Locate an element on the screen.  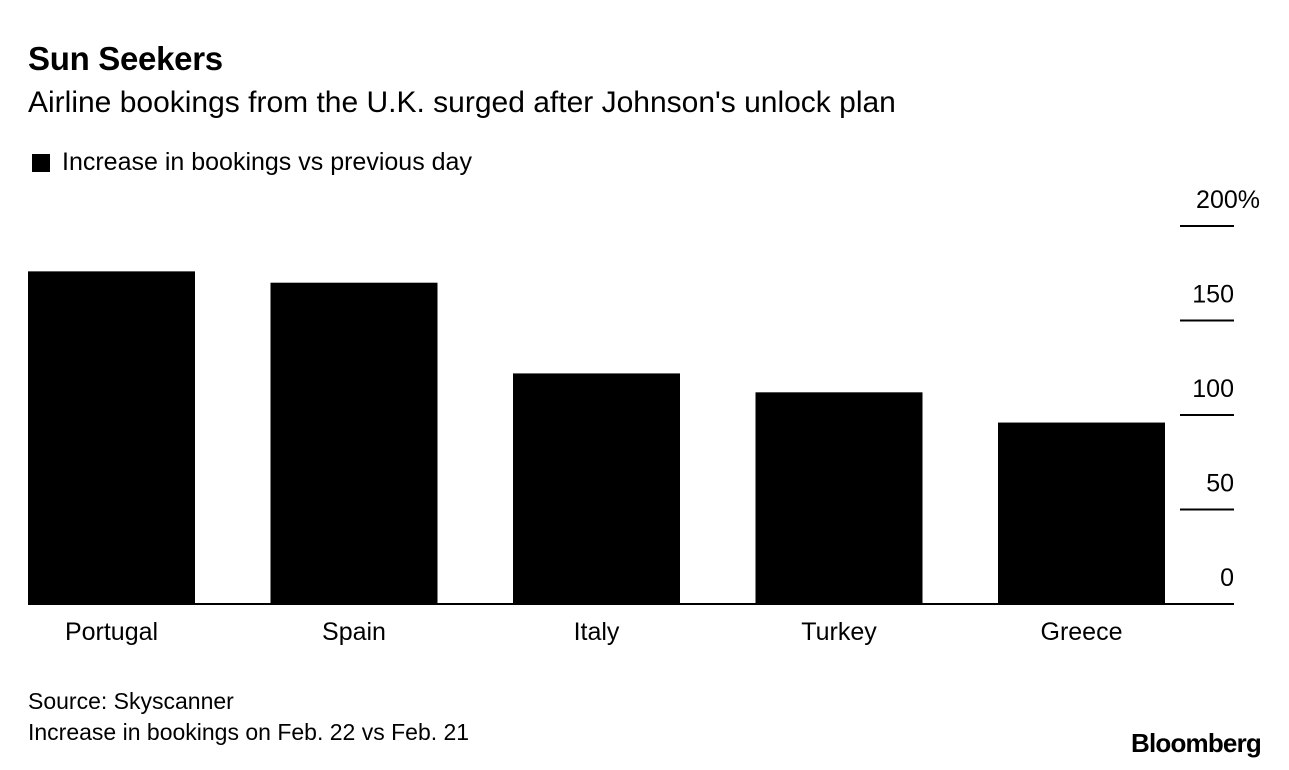
legend-swatch is located at coordinates (41, 162).